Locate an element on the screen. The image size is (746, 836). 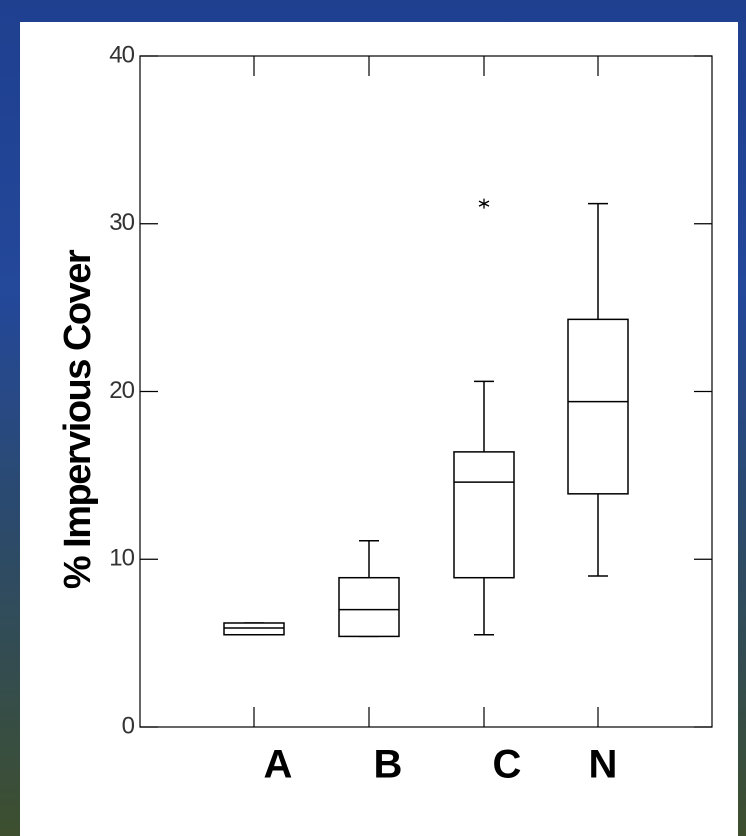
x-tick-label: B is located at coordinates (388, 765).